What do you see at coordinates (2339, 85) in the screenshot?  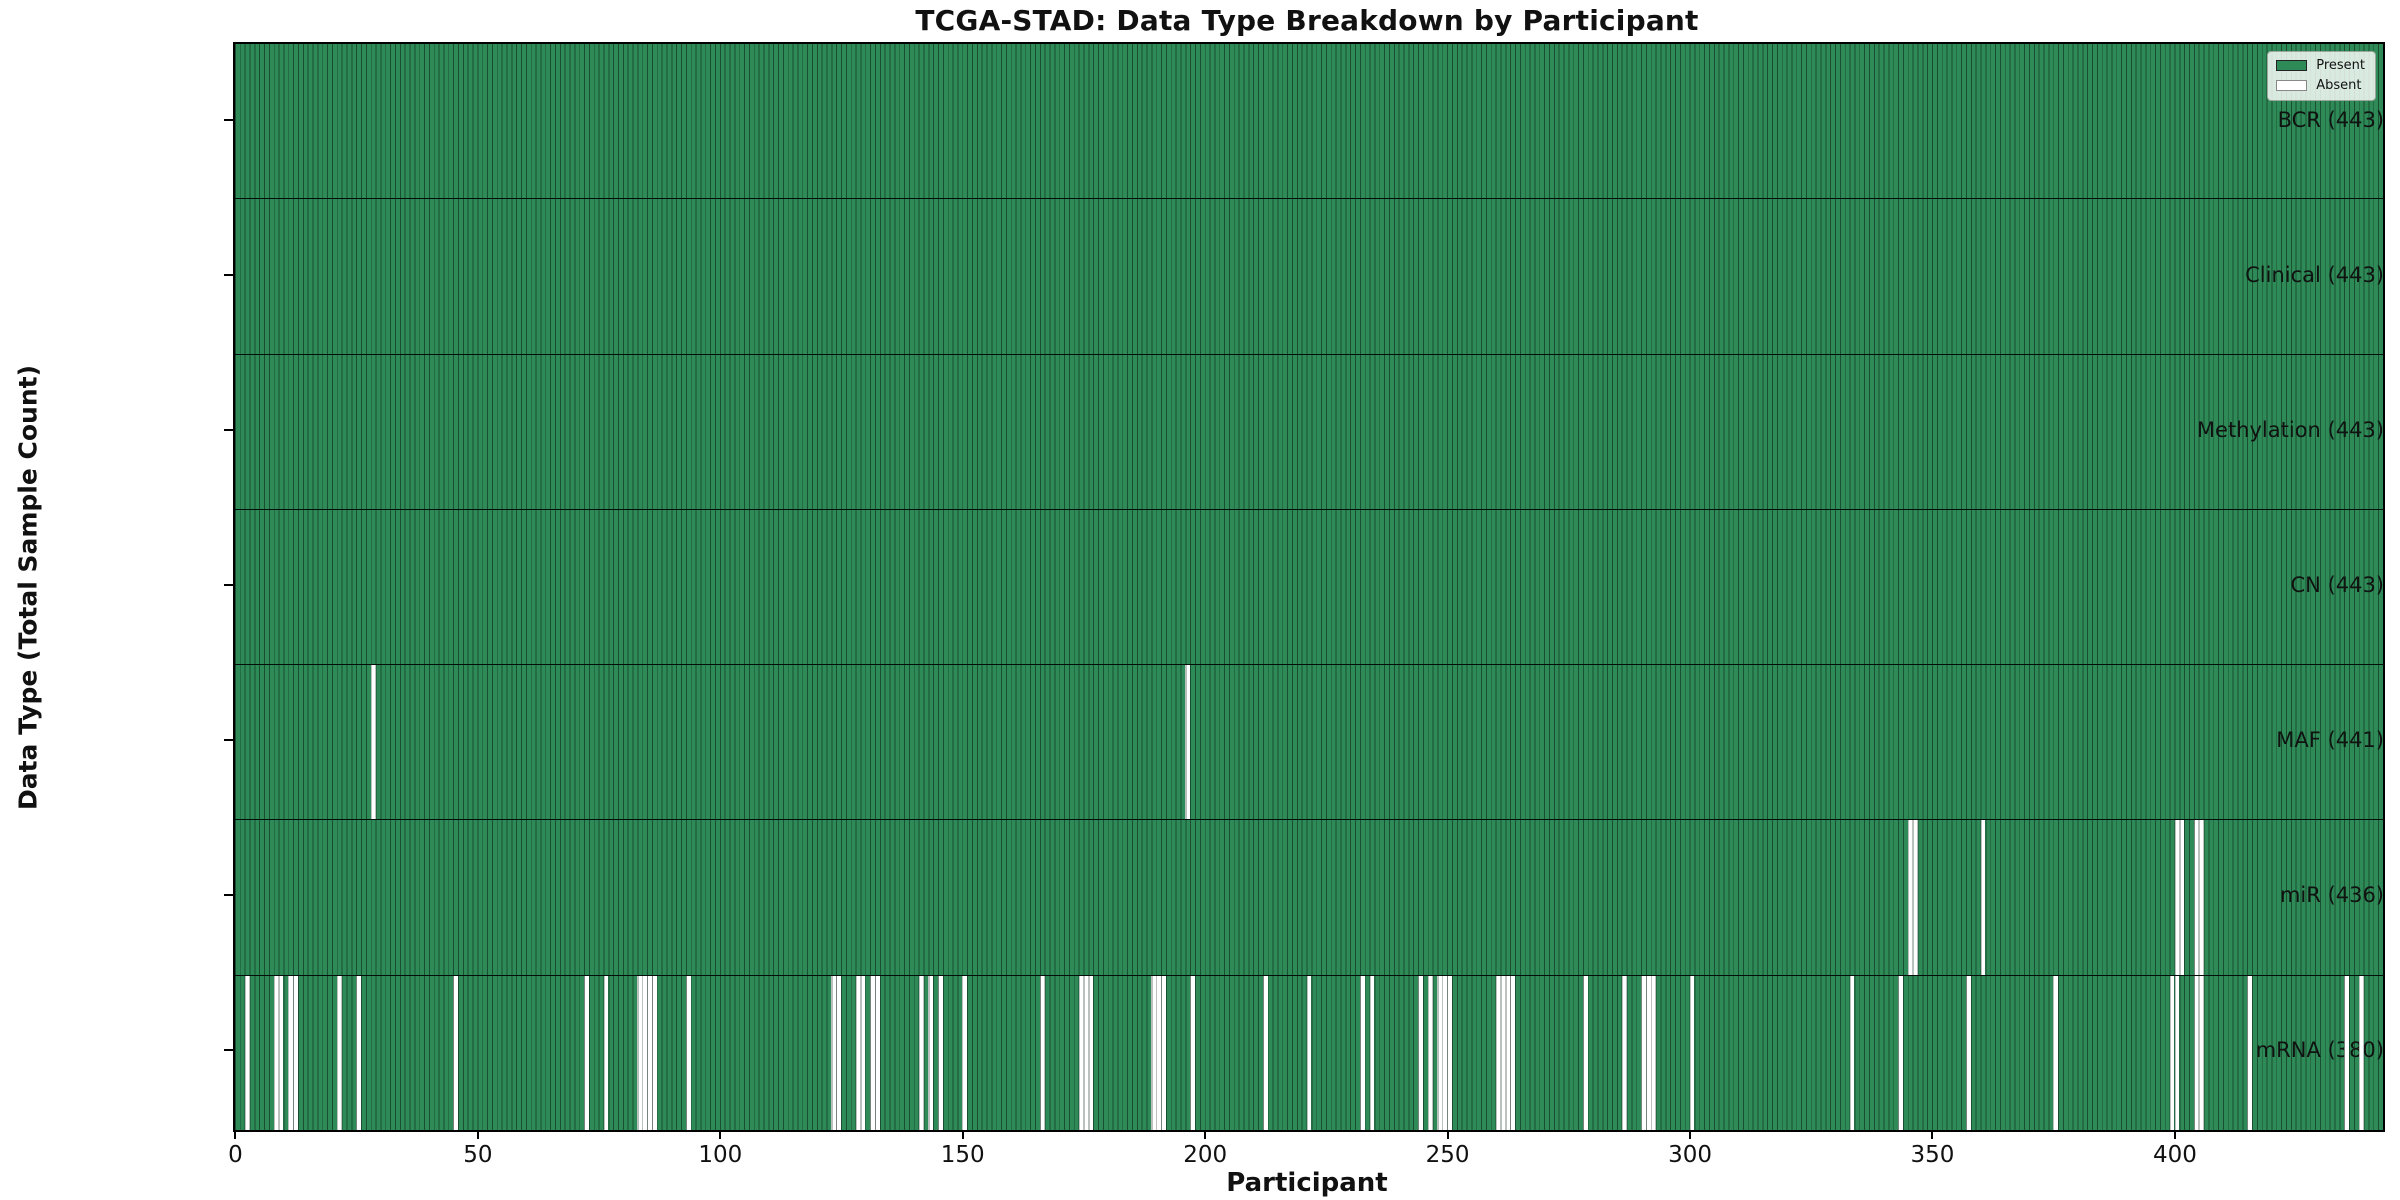 I see `legend-absent-label: Absent` at bounding box center [2339, 85].